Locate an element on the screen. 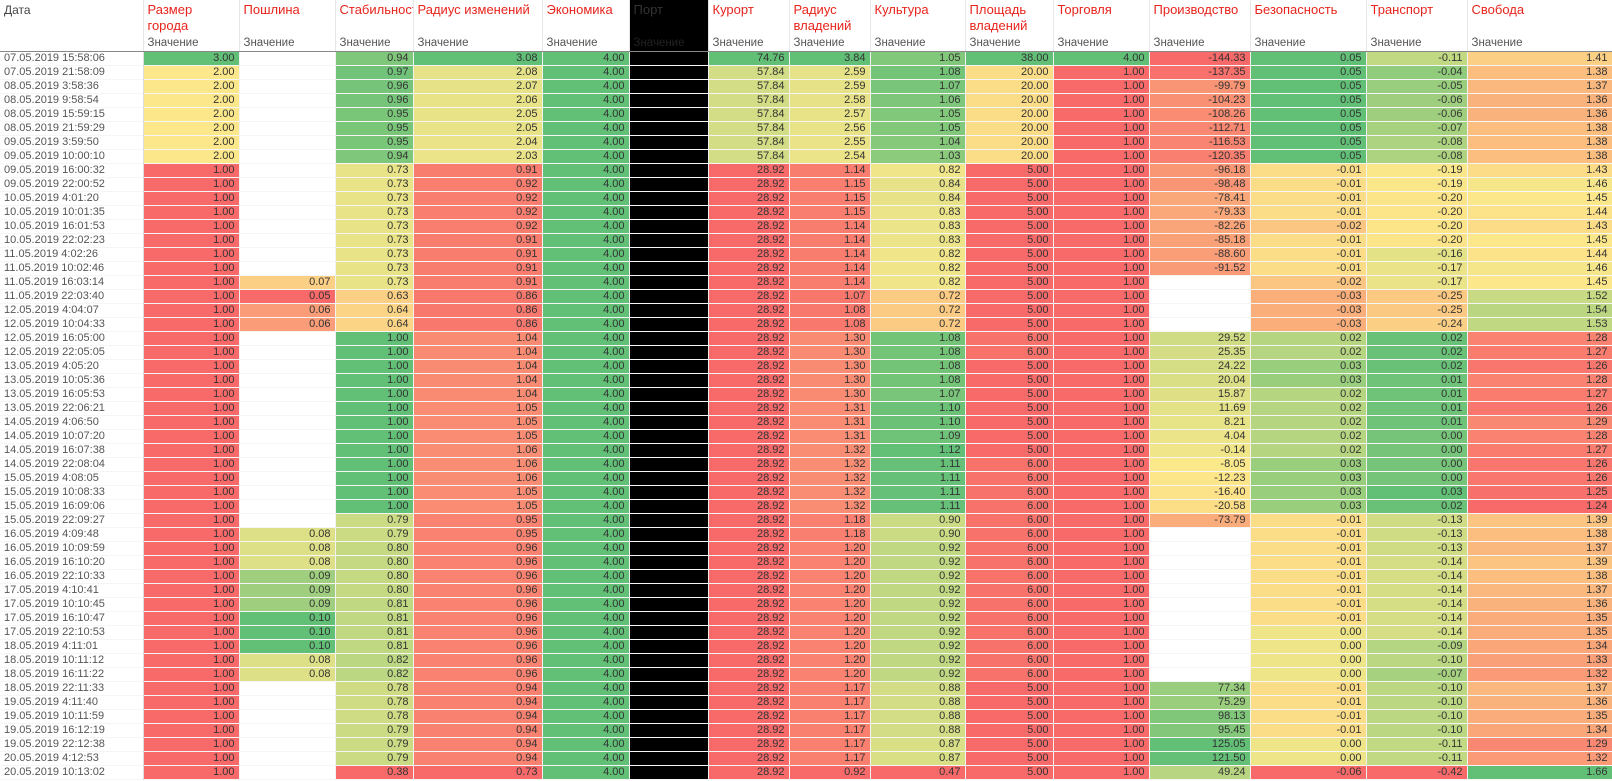  value-cell: 6.00 is located at coordinates (1009, 464).